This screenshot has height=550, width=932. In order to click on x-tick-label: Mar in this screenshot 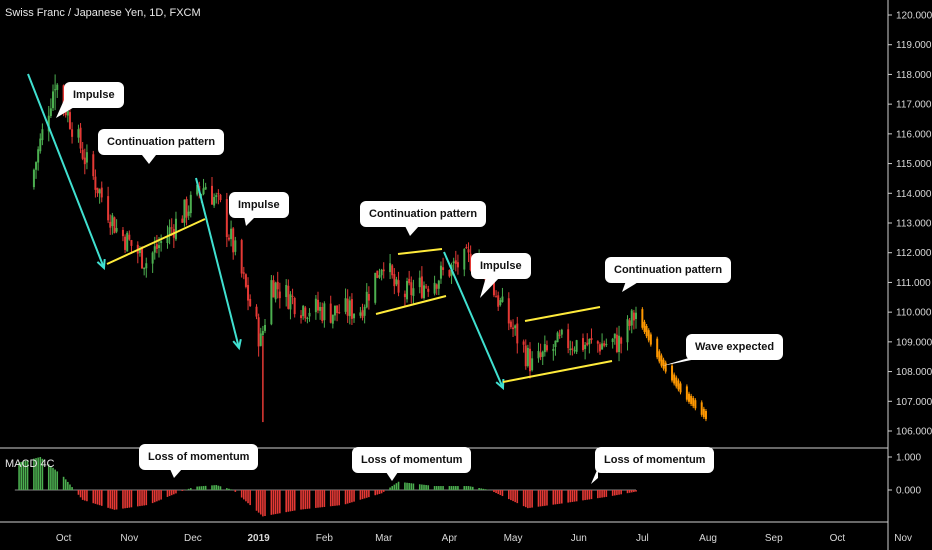, I will do `click(384, 538)`.